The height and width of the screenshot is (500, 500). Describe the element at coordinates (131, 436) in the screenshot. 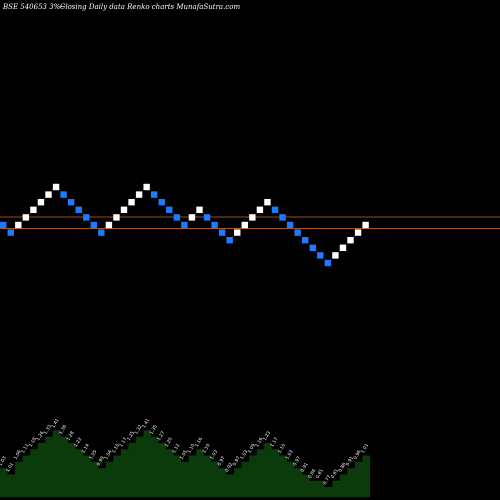

I see `brick-value-label: 1.25` at that location.